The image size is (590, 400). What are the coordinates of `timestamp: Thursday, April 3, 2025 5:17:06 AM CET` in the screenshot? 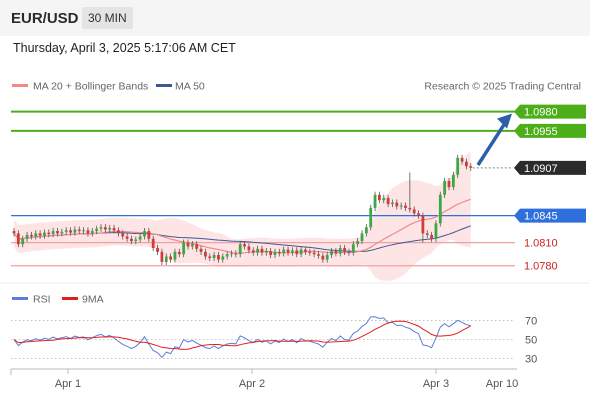 It's located at (124, 48).